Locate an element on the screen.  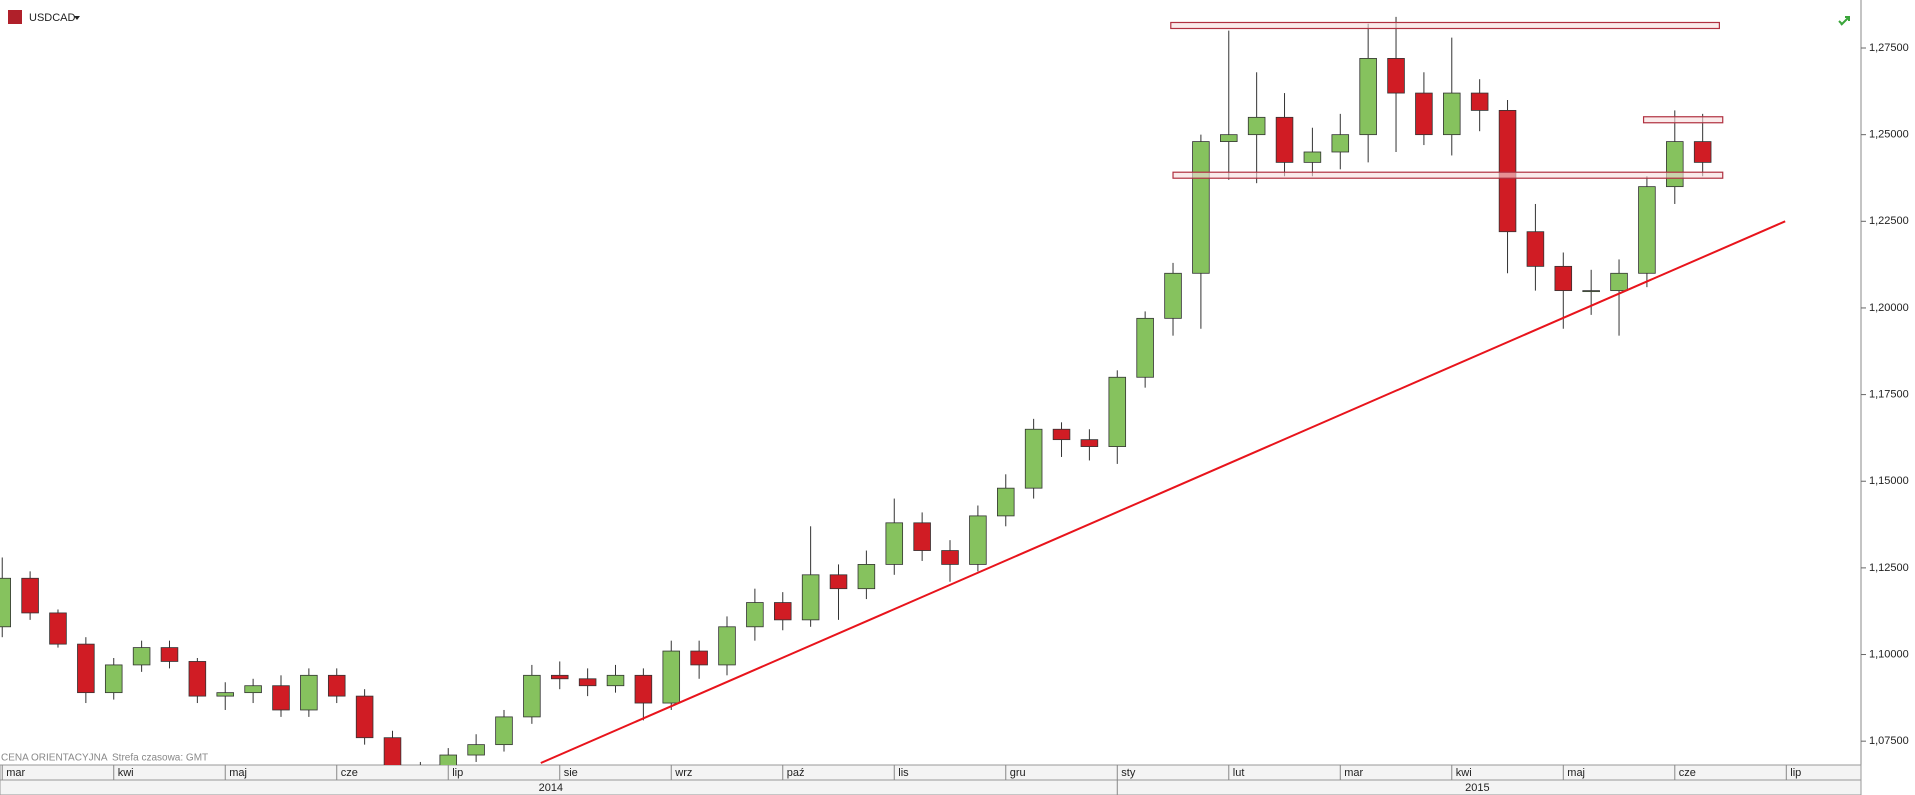
x-tick-label: lis is located at coordinates (903, 773).